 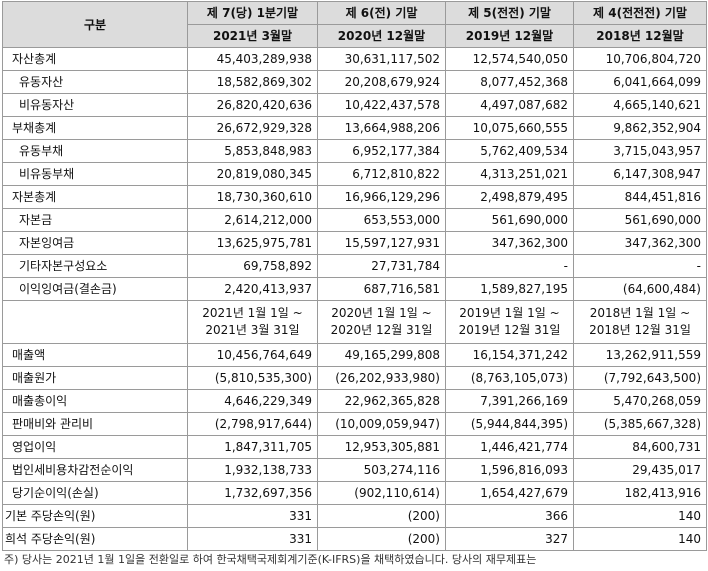 What do you see at coordinates (509, 424) in the screenshot?
I see `value-cell: (5,944,844,395)` at bounding box center [509, 424].